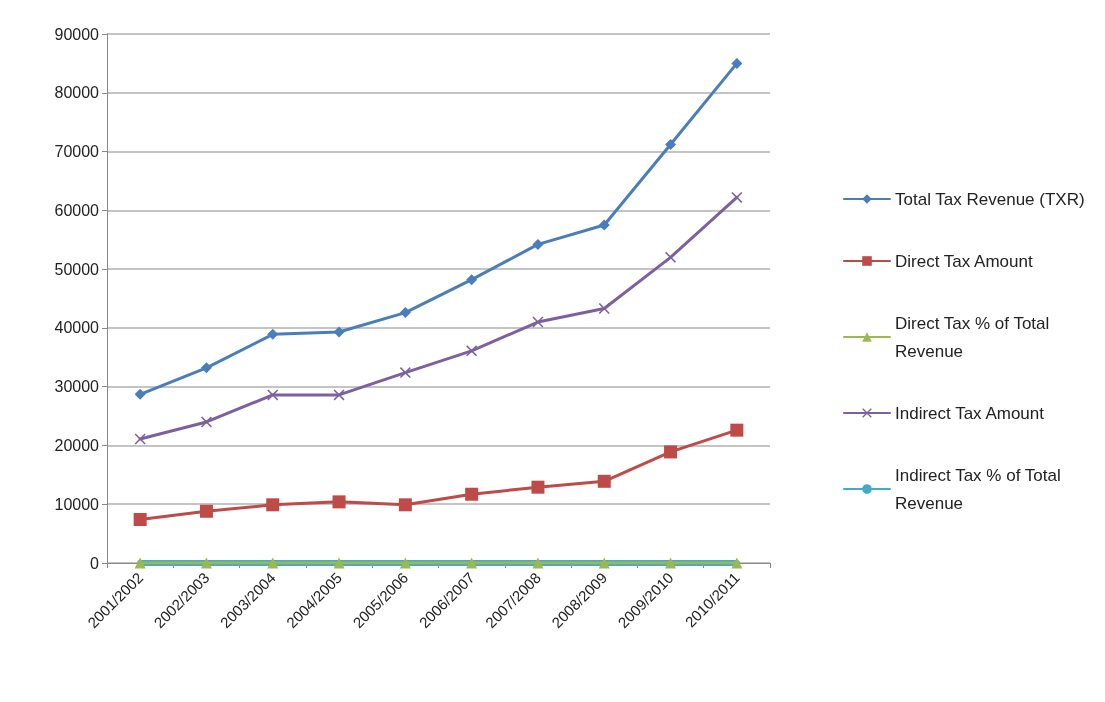 This screenshot has width=1105, height=702. I want to click on y-tick-label: 40000, so click(77, 328).